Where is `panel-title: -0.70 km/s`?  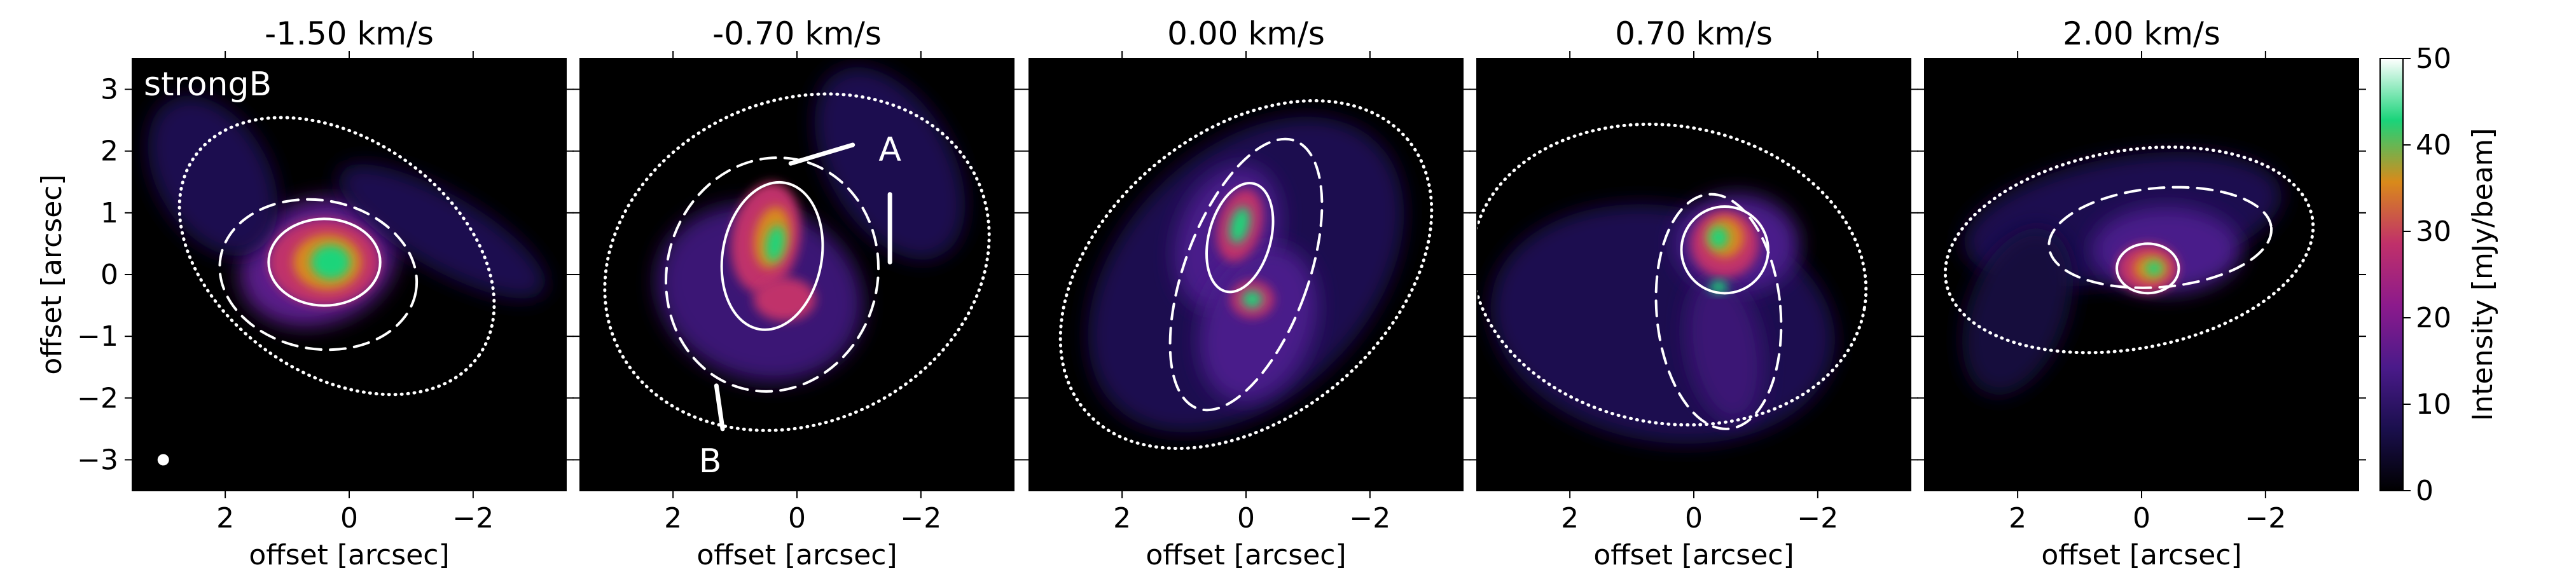 panel-title: -0.70 km/s is located at coordinates (797, 33).